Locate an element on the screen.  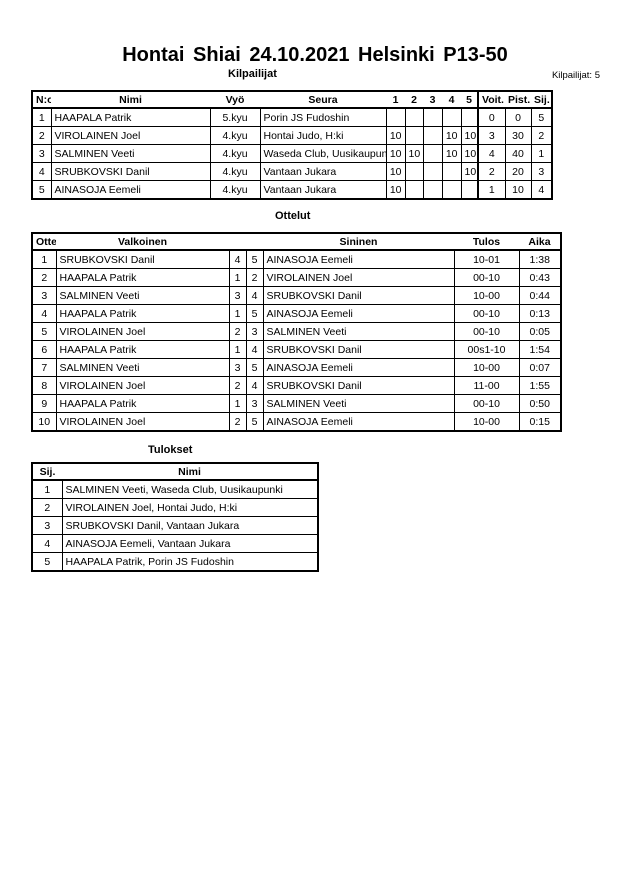
column-header: Sij. is located at coordinates (47, 472).